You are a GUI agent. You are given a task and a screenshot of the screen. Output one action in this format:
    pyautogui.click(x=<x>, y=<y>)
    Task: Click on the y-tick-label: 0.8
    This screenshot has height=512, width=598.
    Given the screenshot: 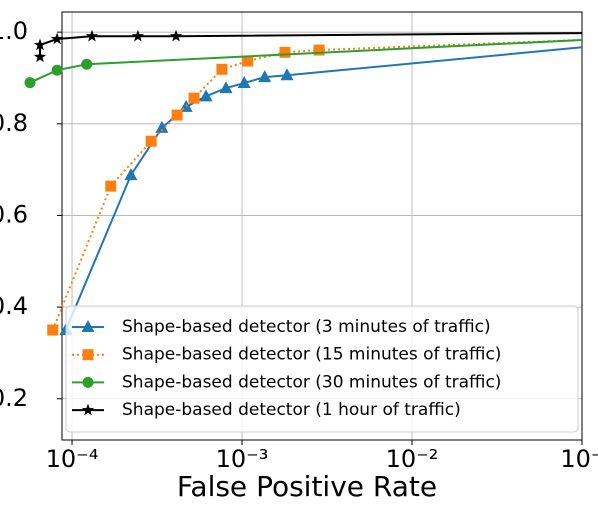 What is the action you would take?
    pyautogui.click(x=14, y=123)
    